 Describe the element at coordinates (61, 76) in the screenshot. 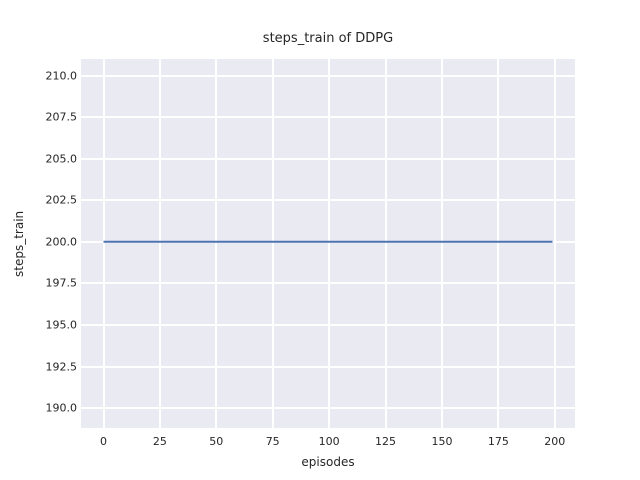

I see `y-tick-label: 210.0` at that location.